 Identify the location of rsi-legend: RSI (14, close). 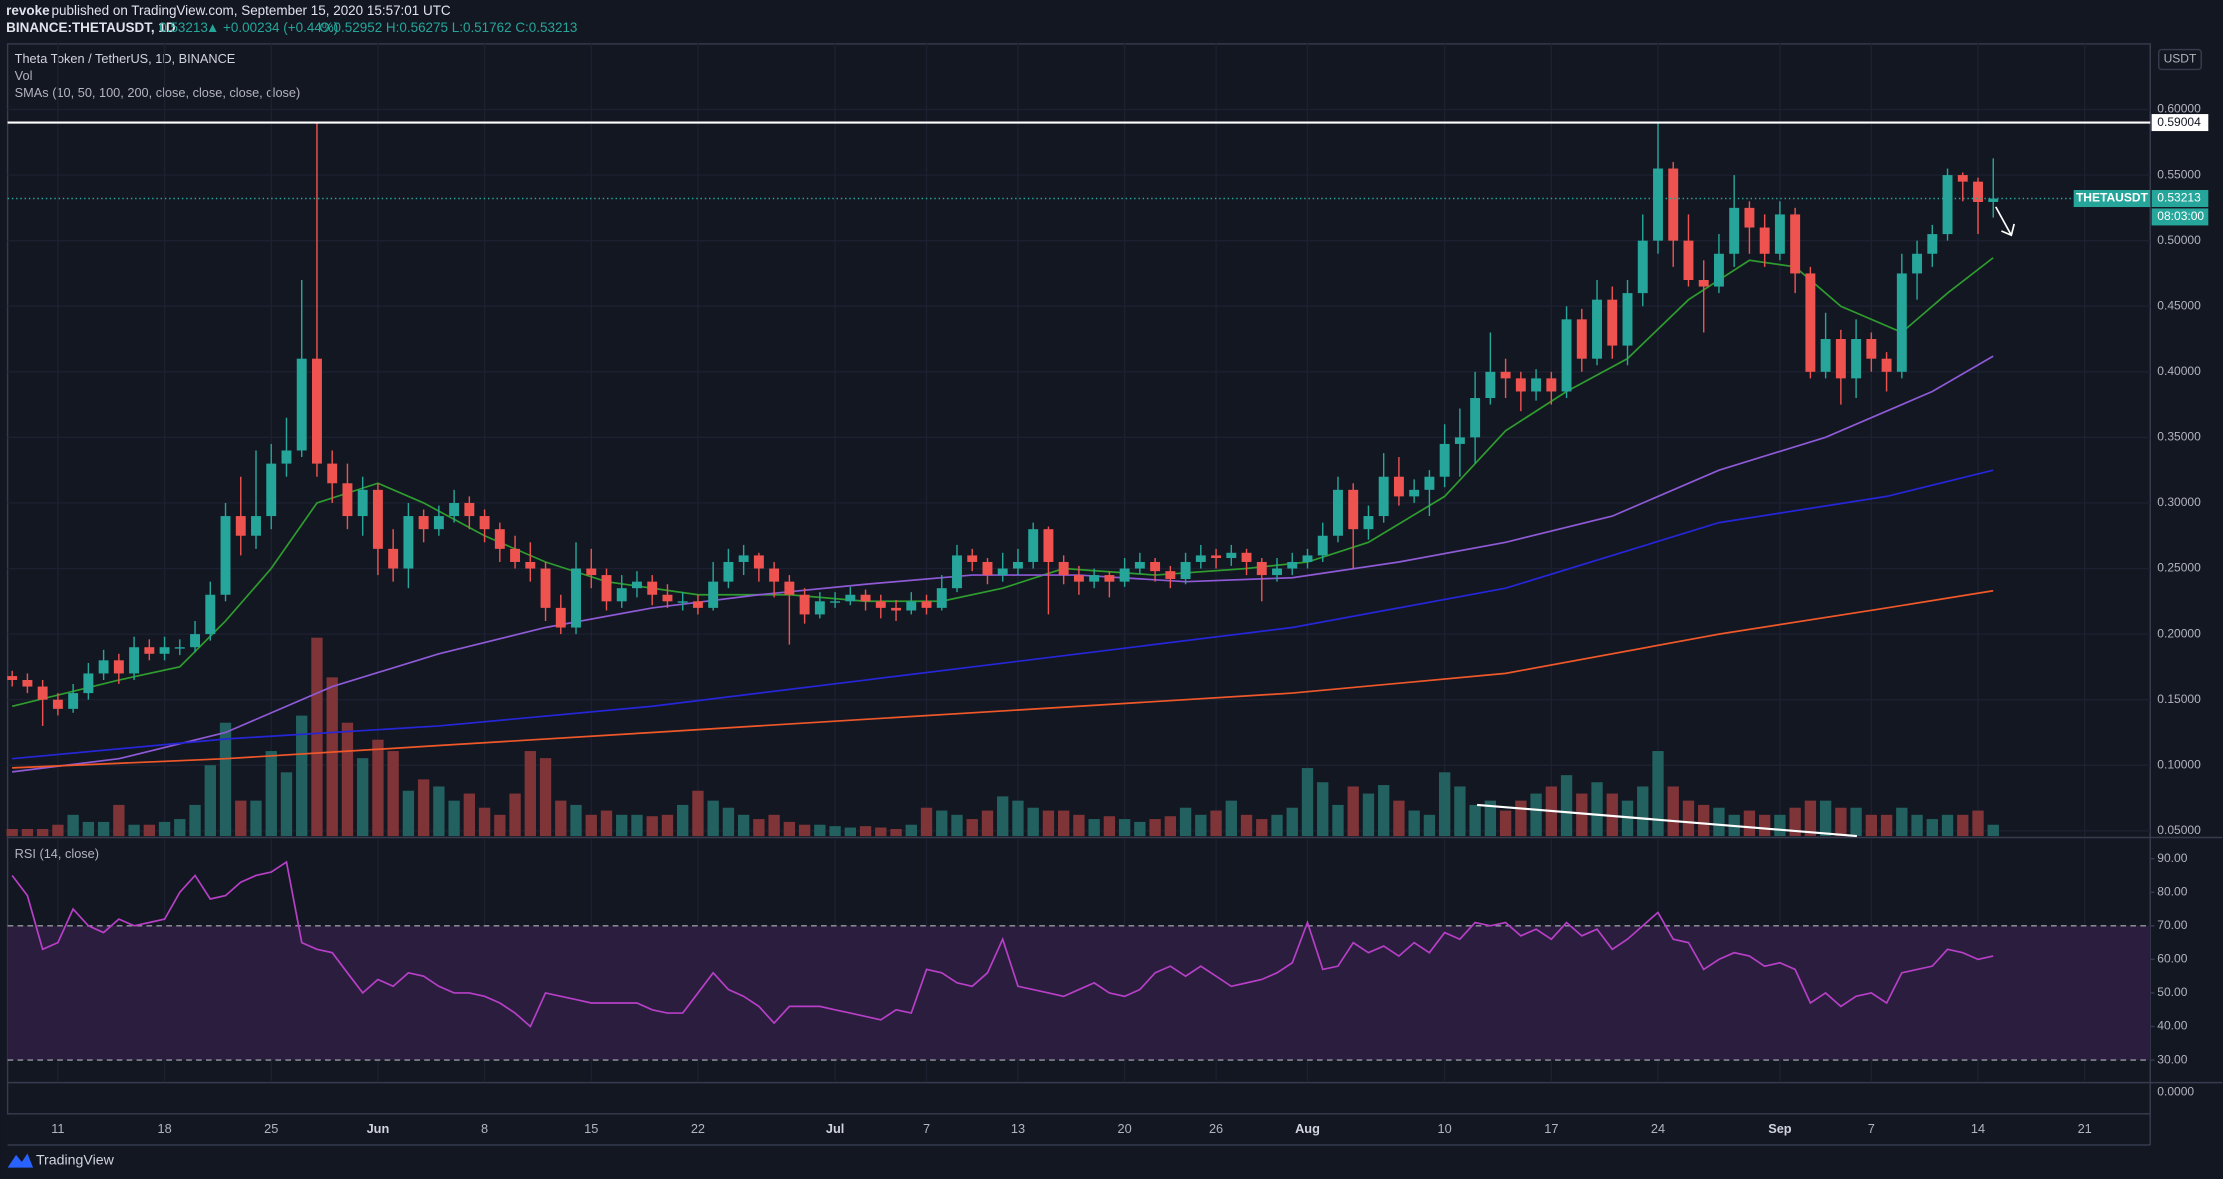
(57, 853).